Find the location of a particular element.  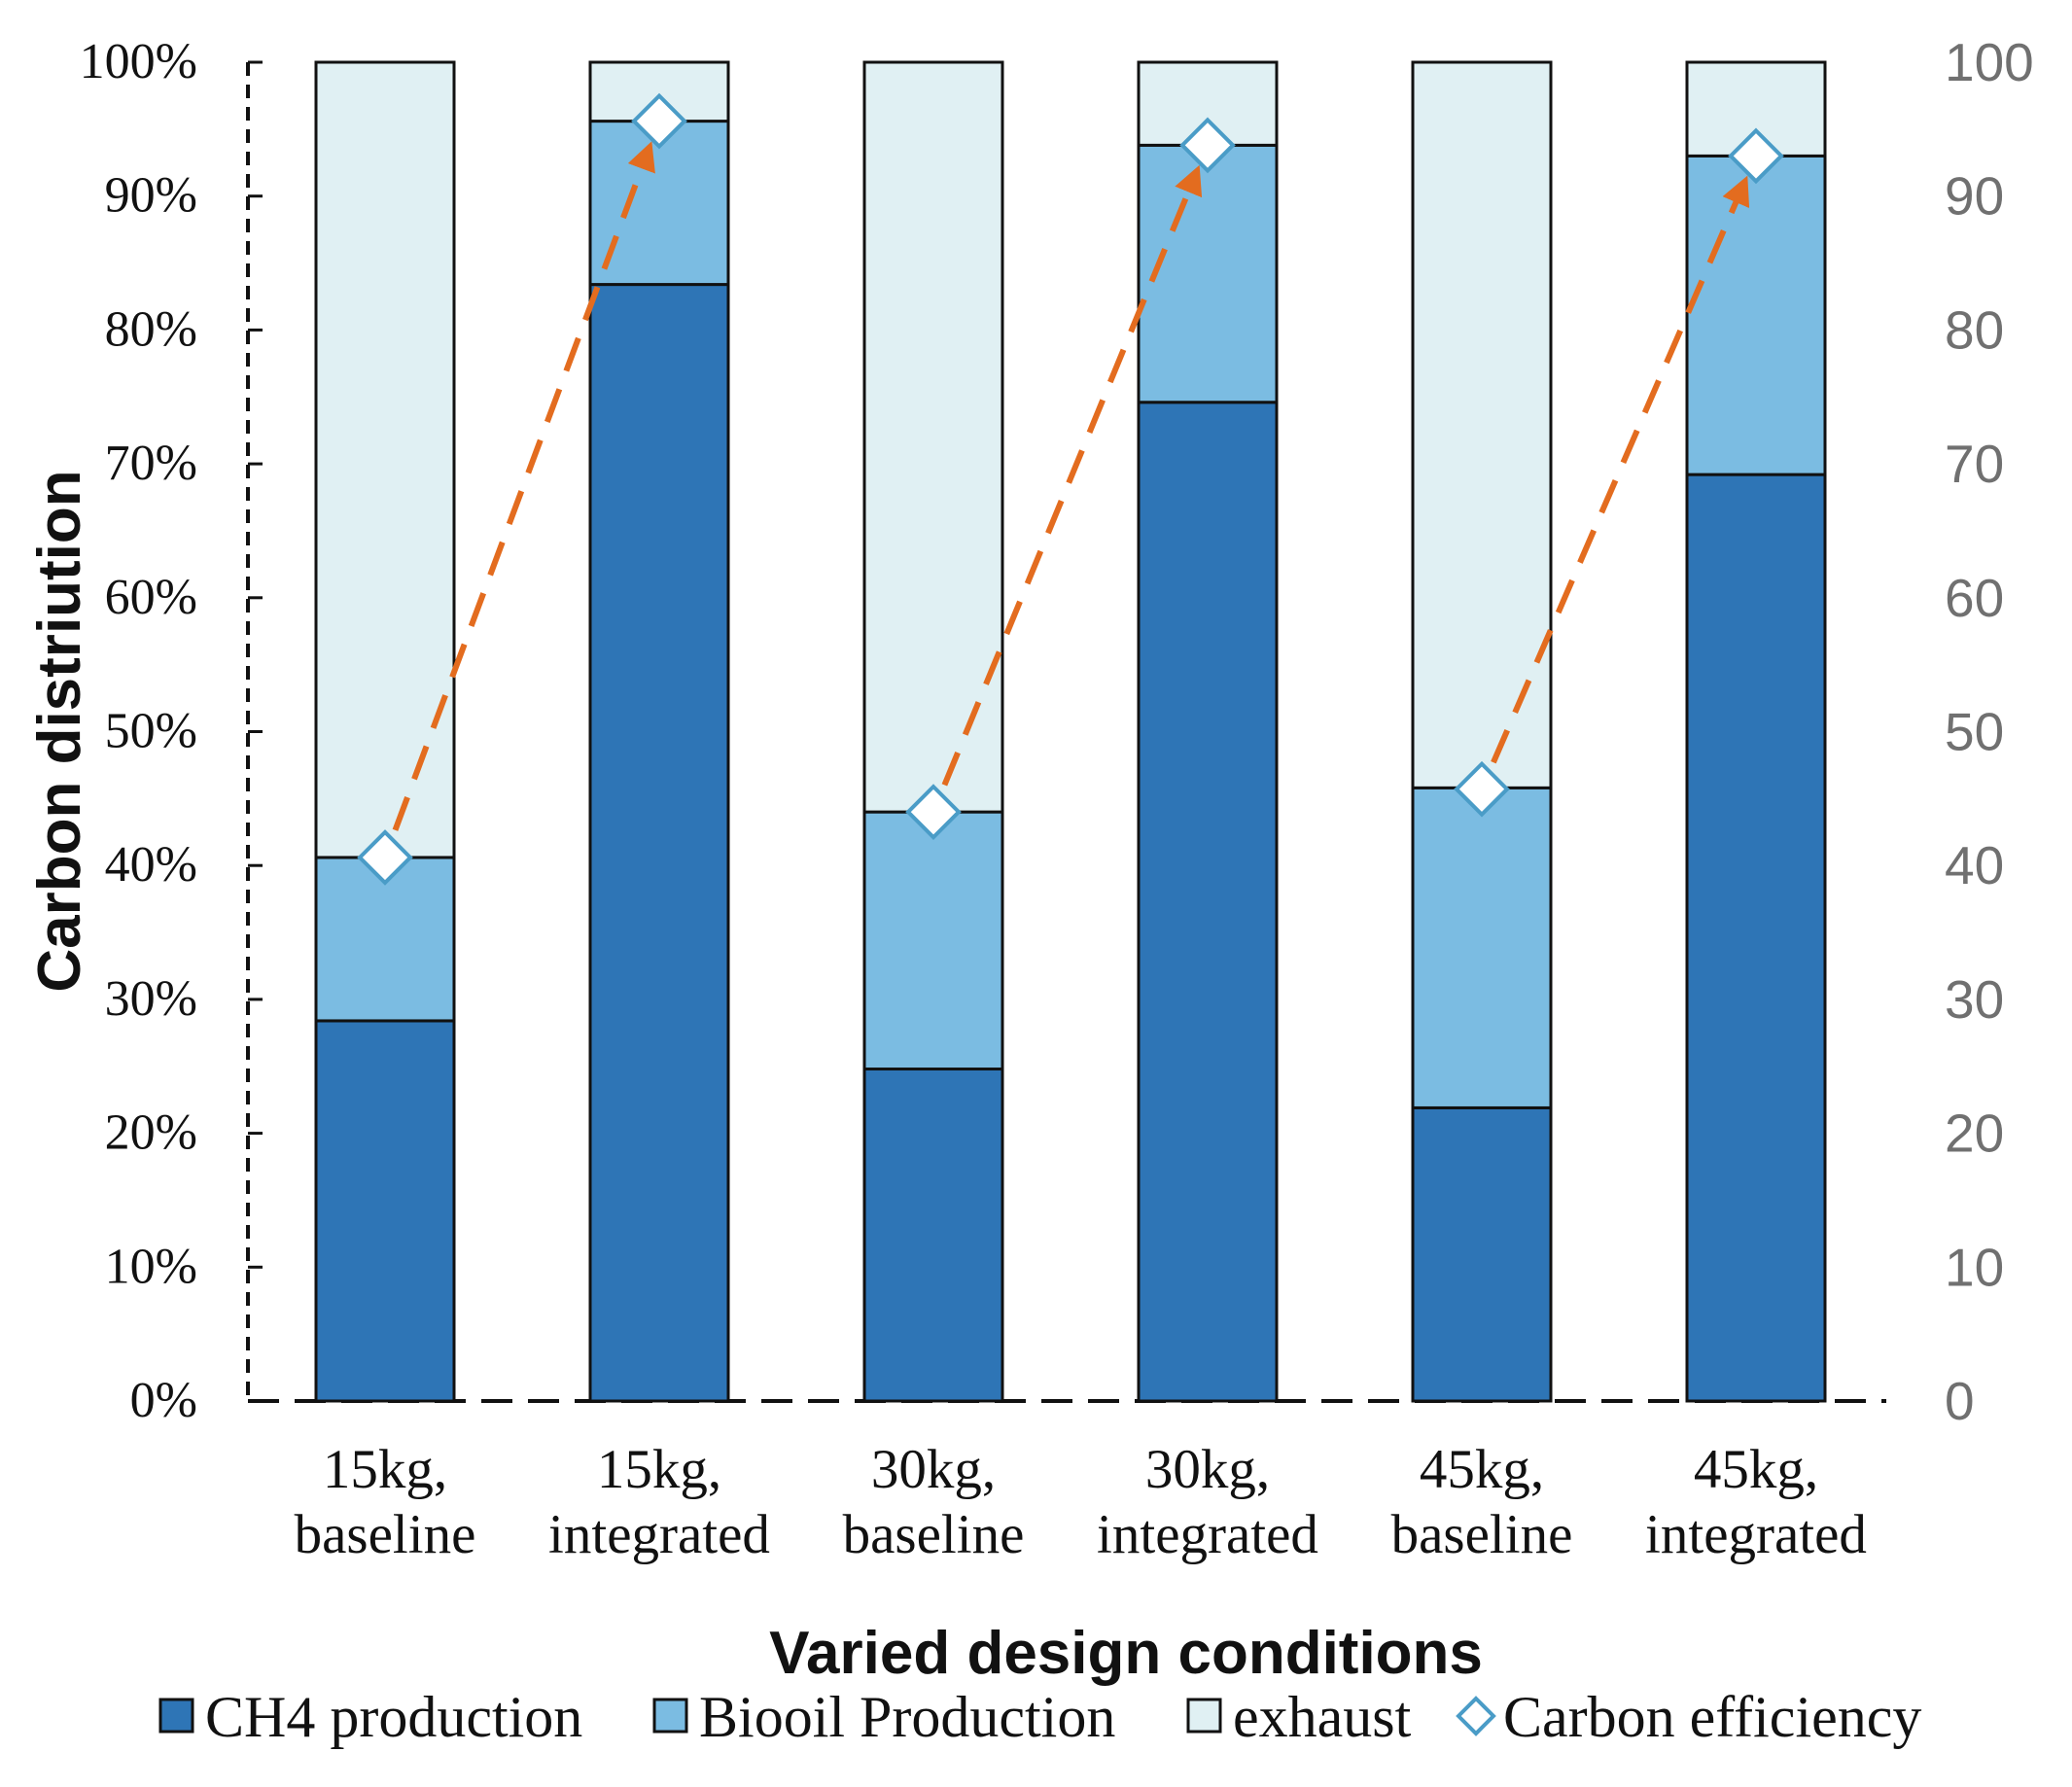

legend-item-biooil-production: Biooil Production is located at coordinates (883, 1717).